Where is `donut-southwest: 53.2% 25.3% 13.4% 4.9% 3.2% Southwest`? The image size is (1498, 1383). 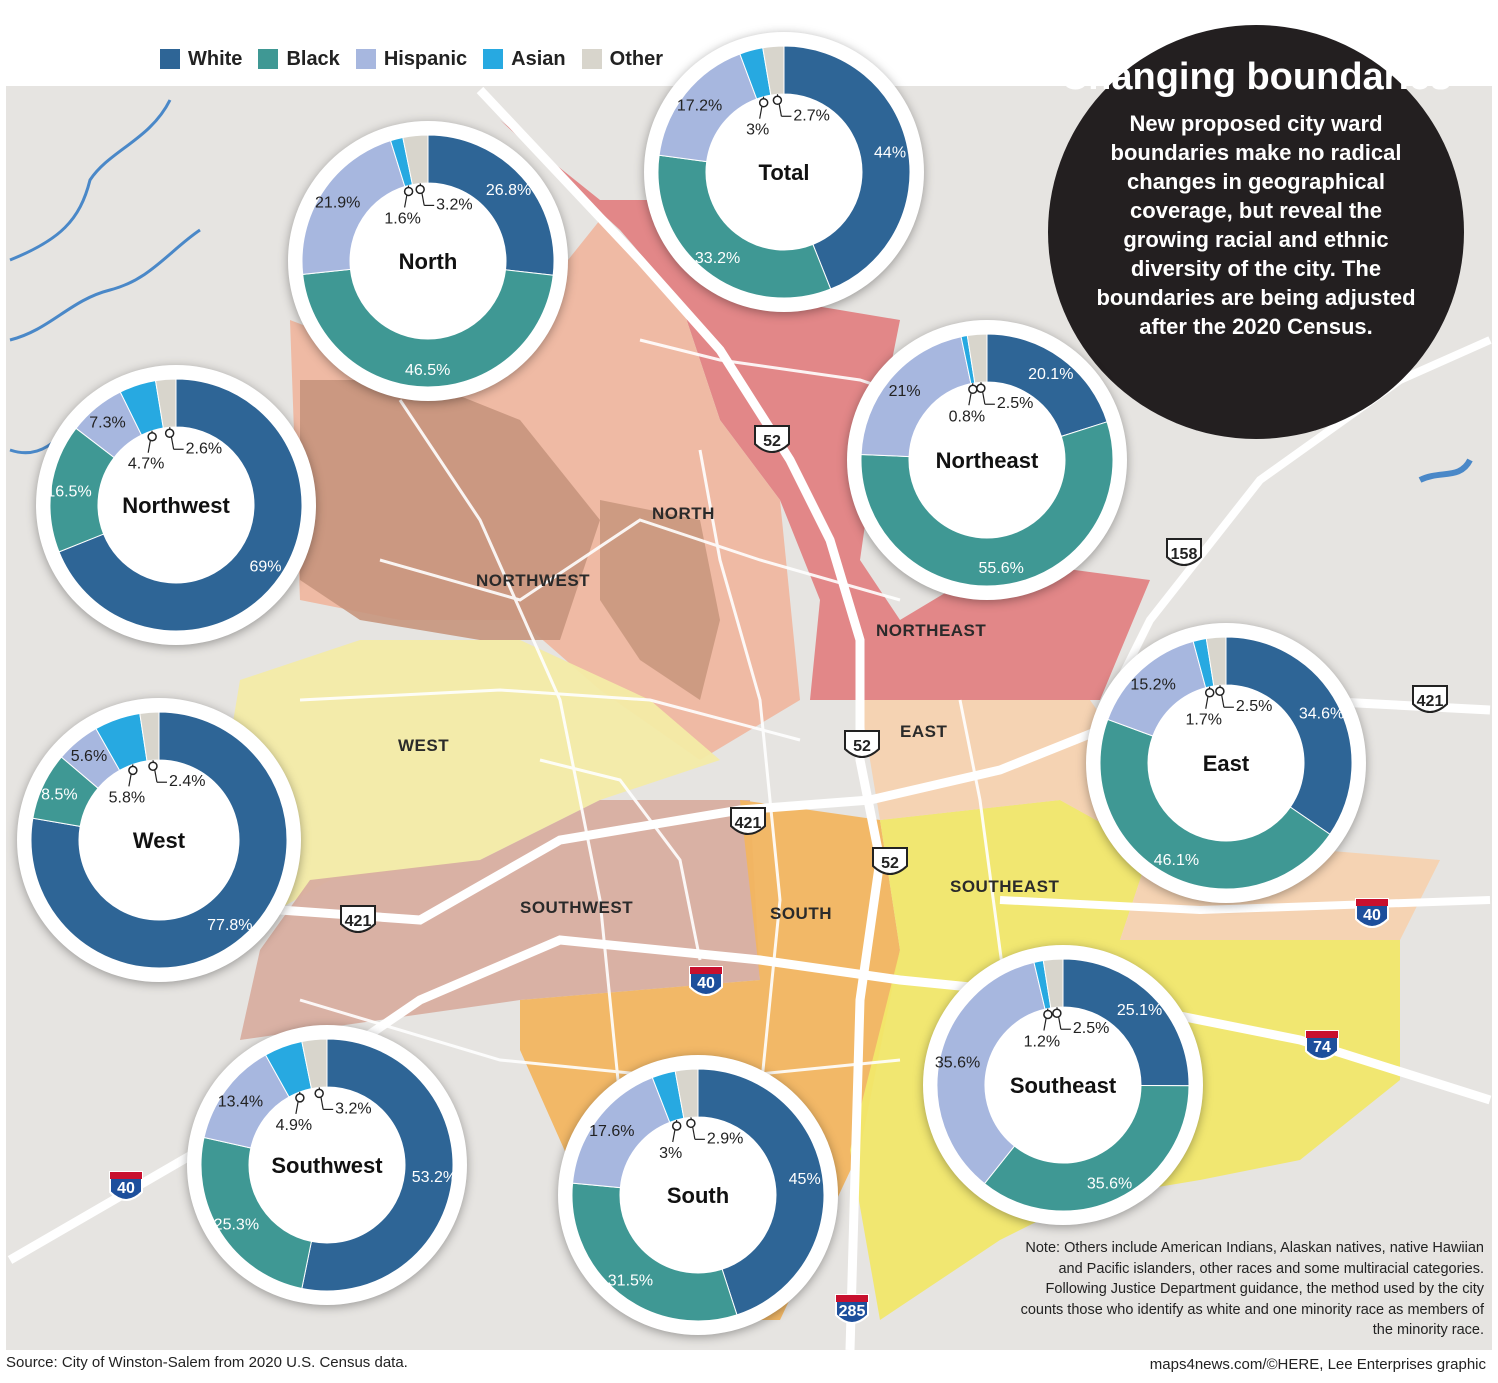 donut-southwest: 53.2% 25.3% 13.4% 4.9% 3.2% Southwest is located at coordinates (327, 1165).